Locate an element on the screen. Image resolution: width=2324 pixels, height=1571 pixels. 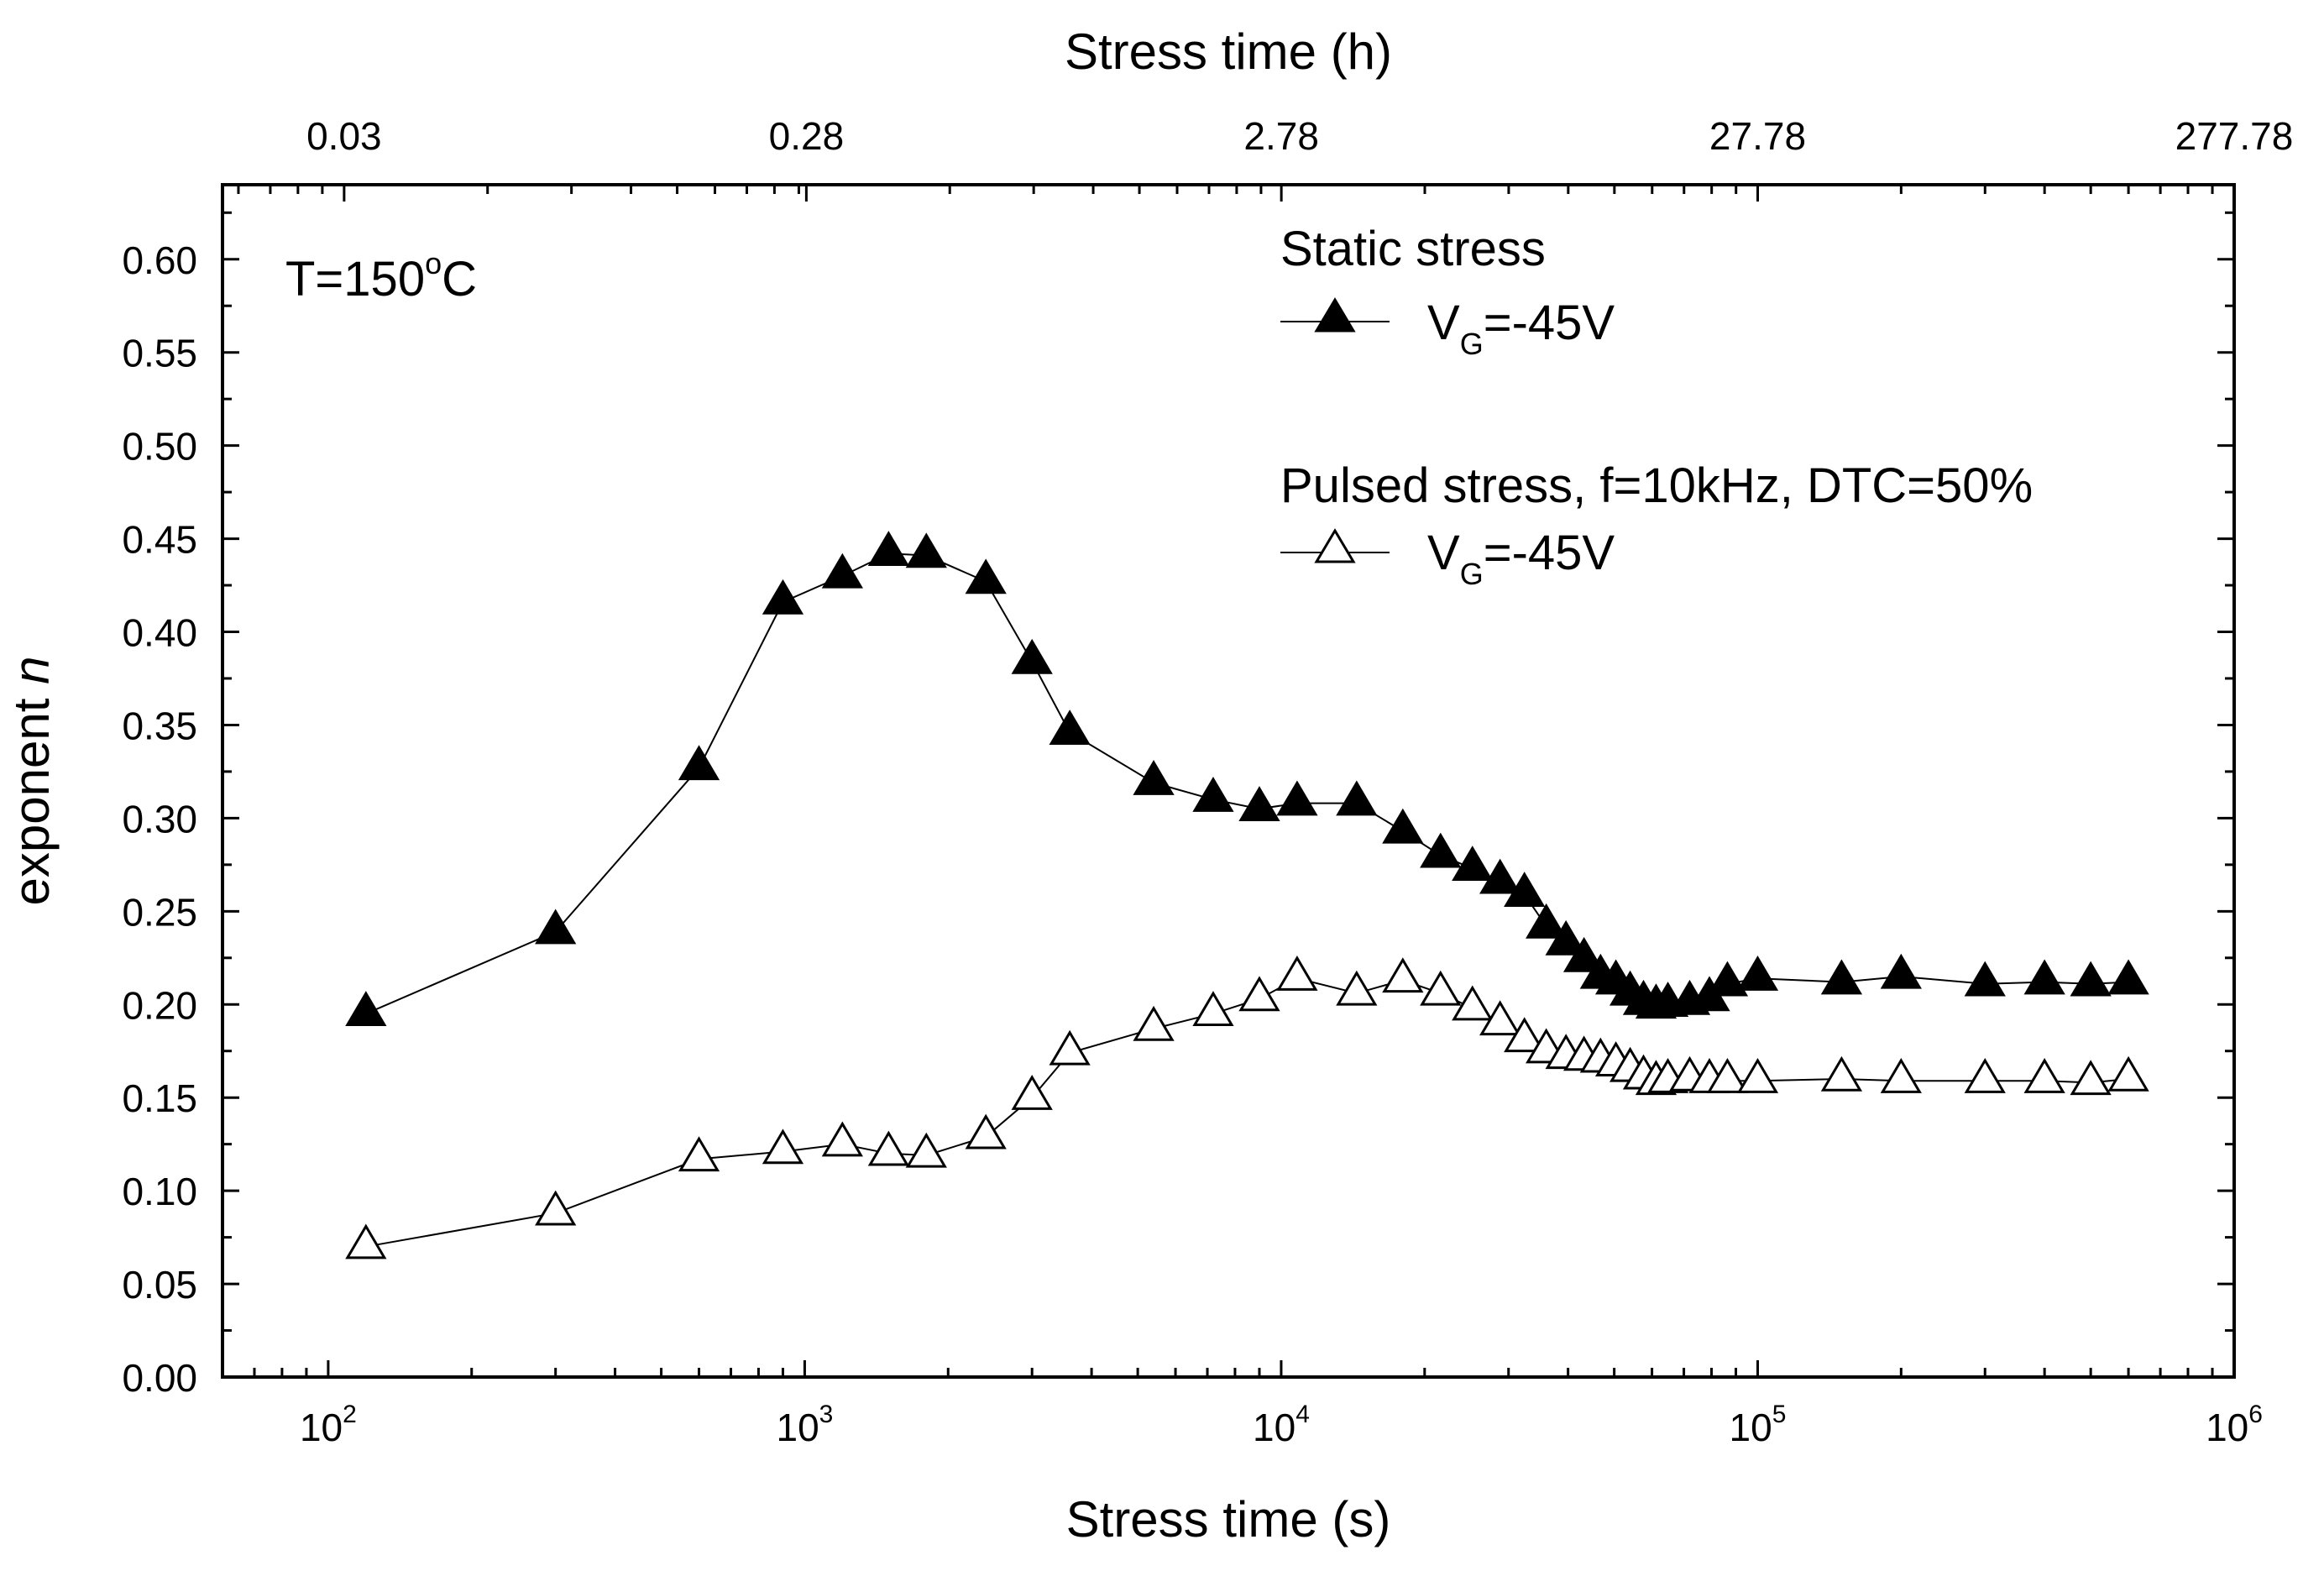
top-tick-label: 0.28 is located at coordinates (807, 136).